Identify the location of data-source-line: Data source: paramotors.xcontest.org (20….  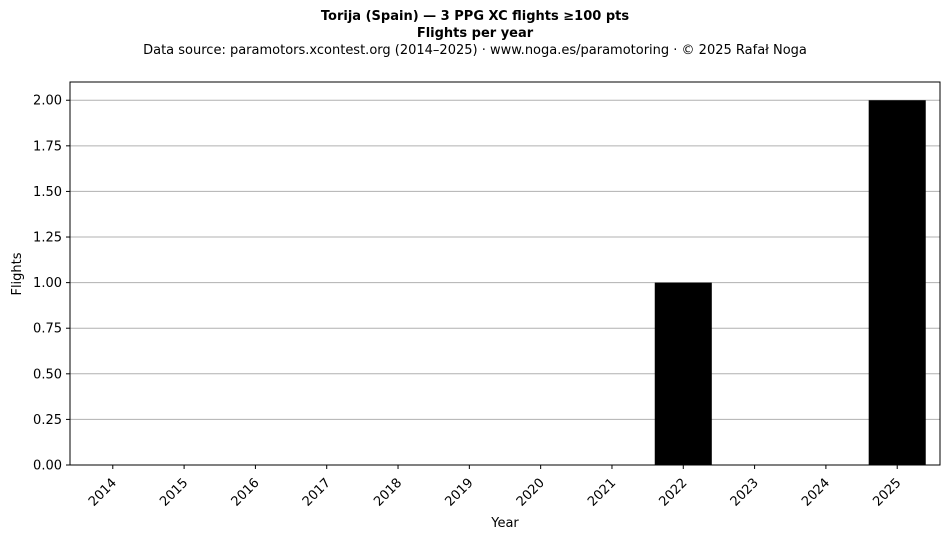
(475, 50).